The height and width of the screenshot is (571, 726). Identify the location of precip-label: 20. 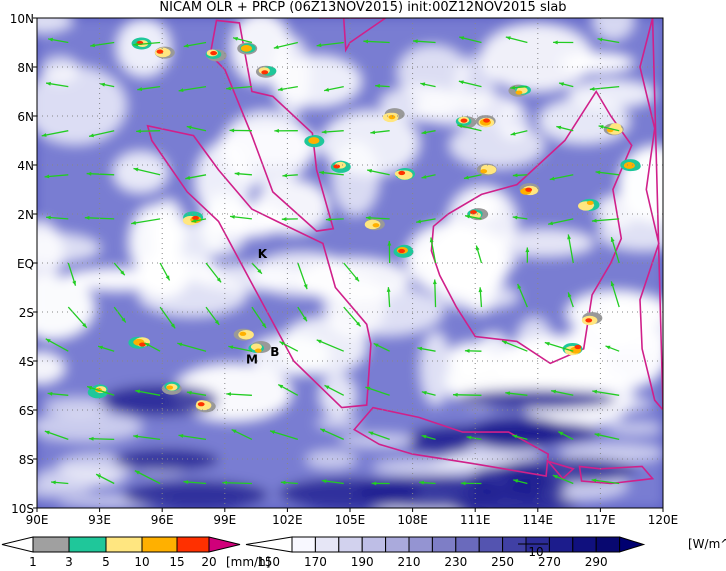
(208, 562).